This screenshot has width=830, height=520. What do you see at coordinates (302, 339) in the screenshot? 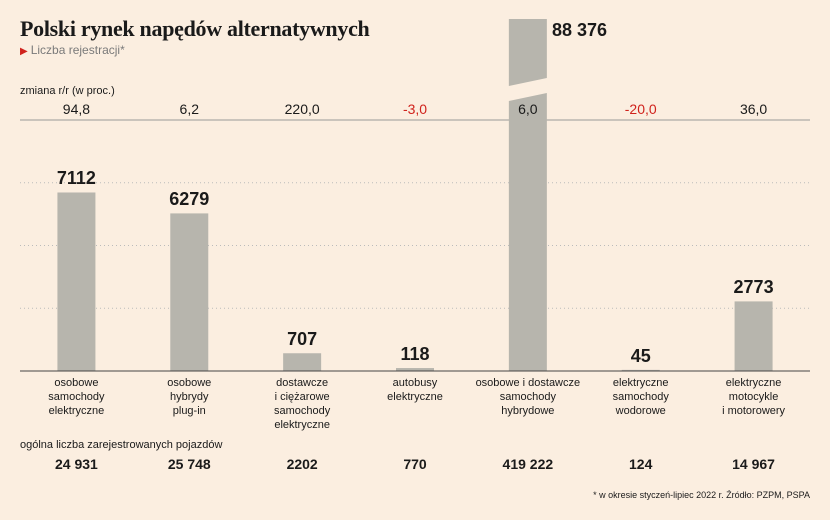
I see `bar-value-label: 707` at bounding box center [302, 339].